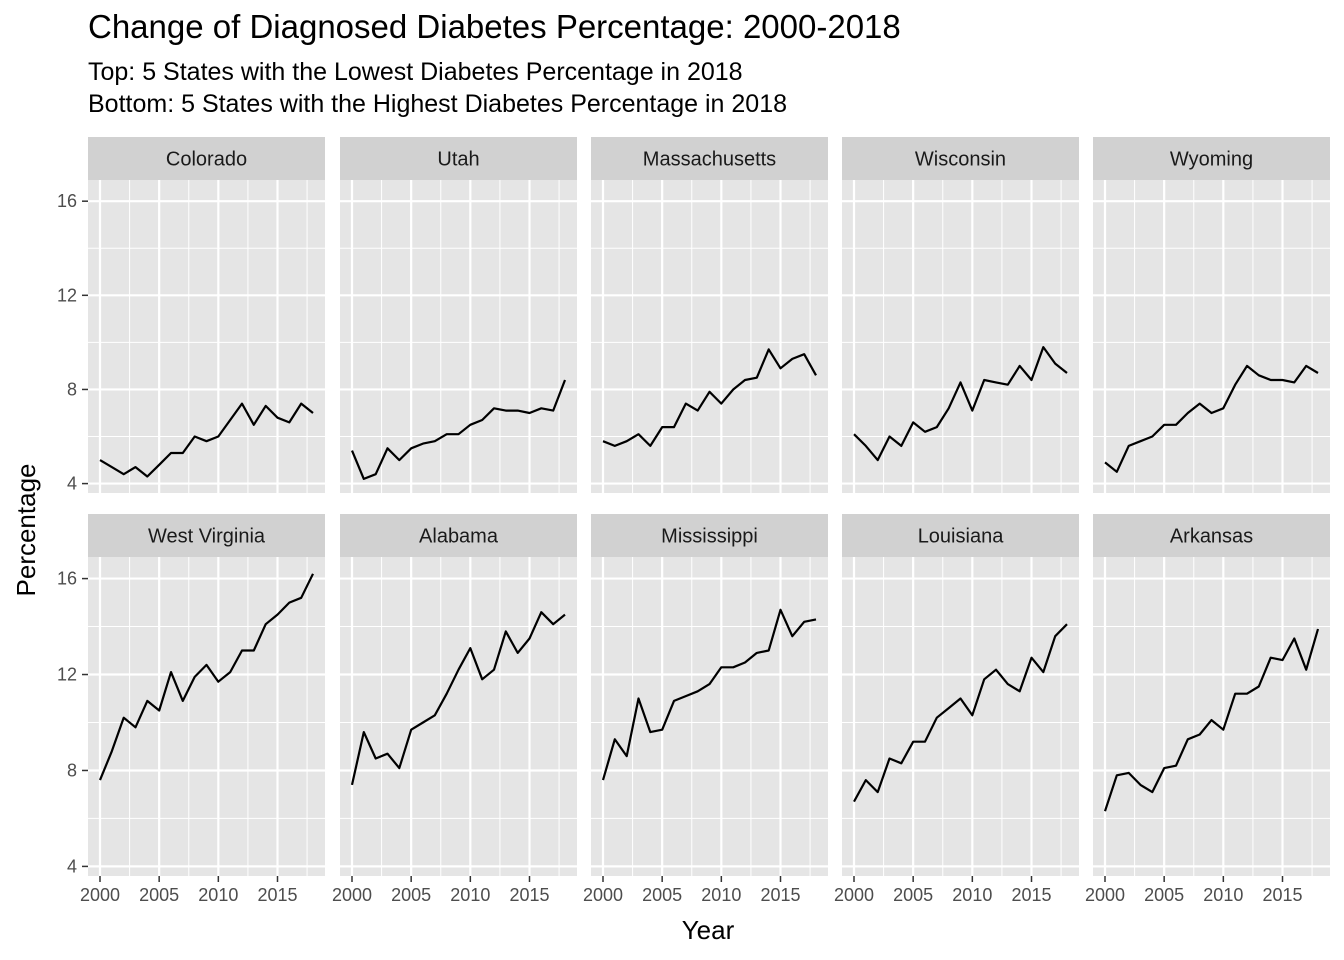  What do you see at coordinates (206, 677) in the screenshot?
I see `series-line-west-virginia` at bounding box center [206, 677].